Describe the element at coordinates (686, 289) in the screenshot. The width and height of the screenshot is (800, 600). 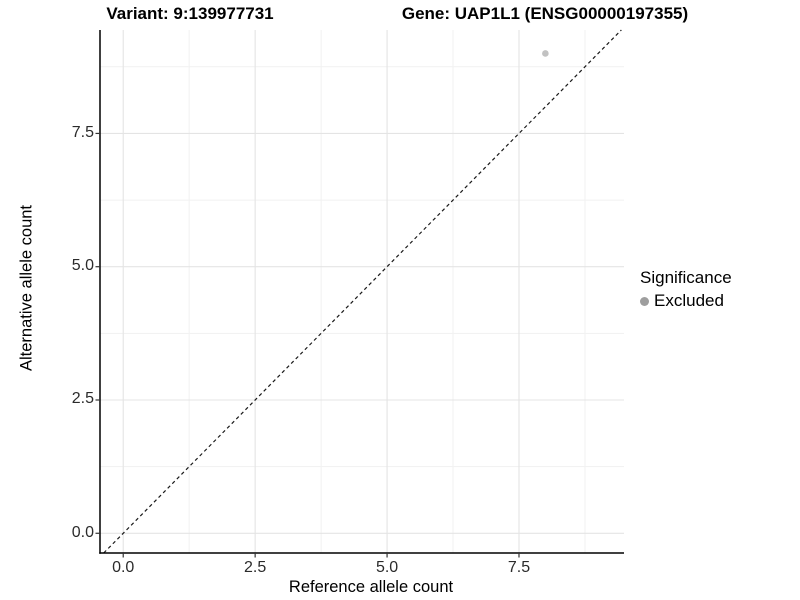
I see `legend: Significance Excluded` at that location.